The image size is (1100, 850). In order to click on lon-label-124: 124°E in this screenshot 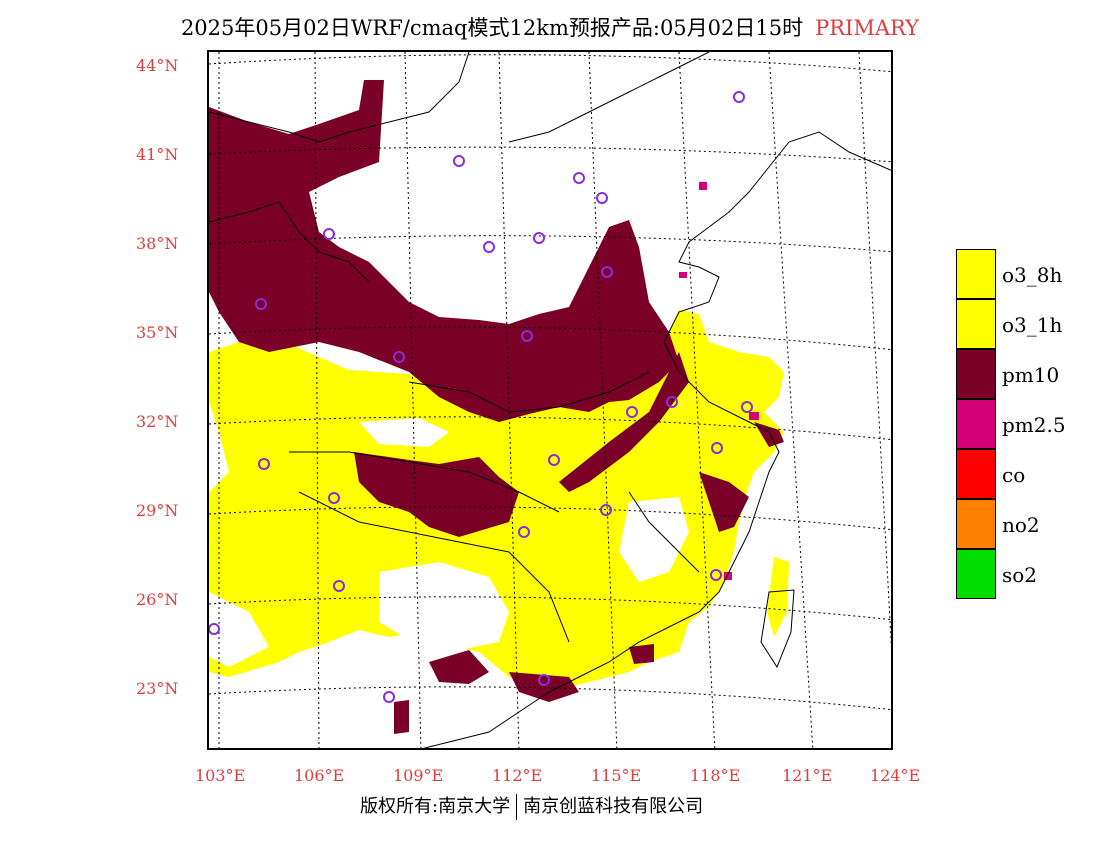, I will do `click(895, 775)`.